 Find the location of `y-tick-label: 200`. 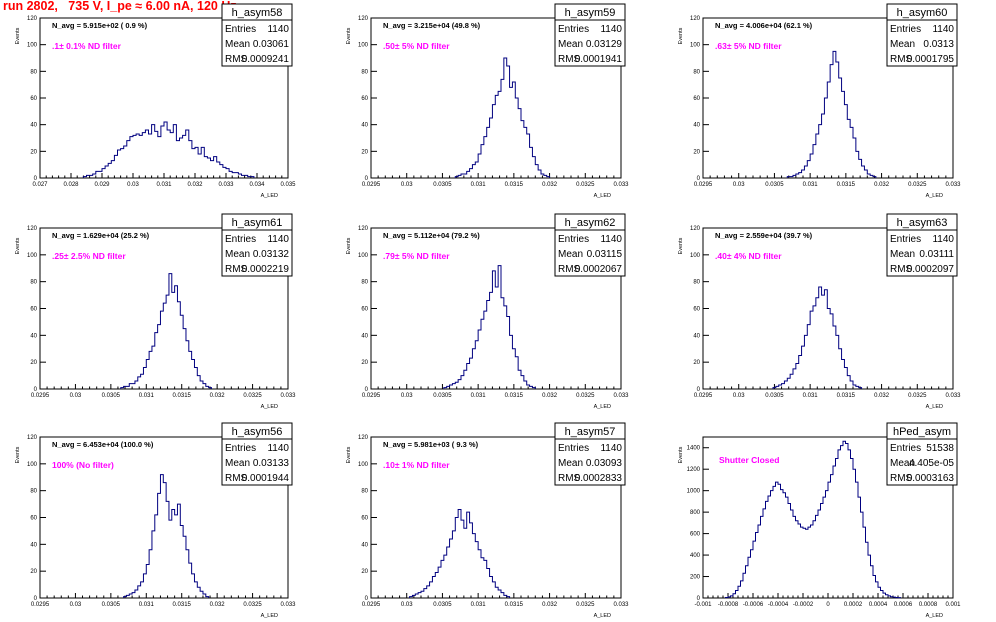

y-tick-label: 200 is located at coordinates (695, 578).